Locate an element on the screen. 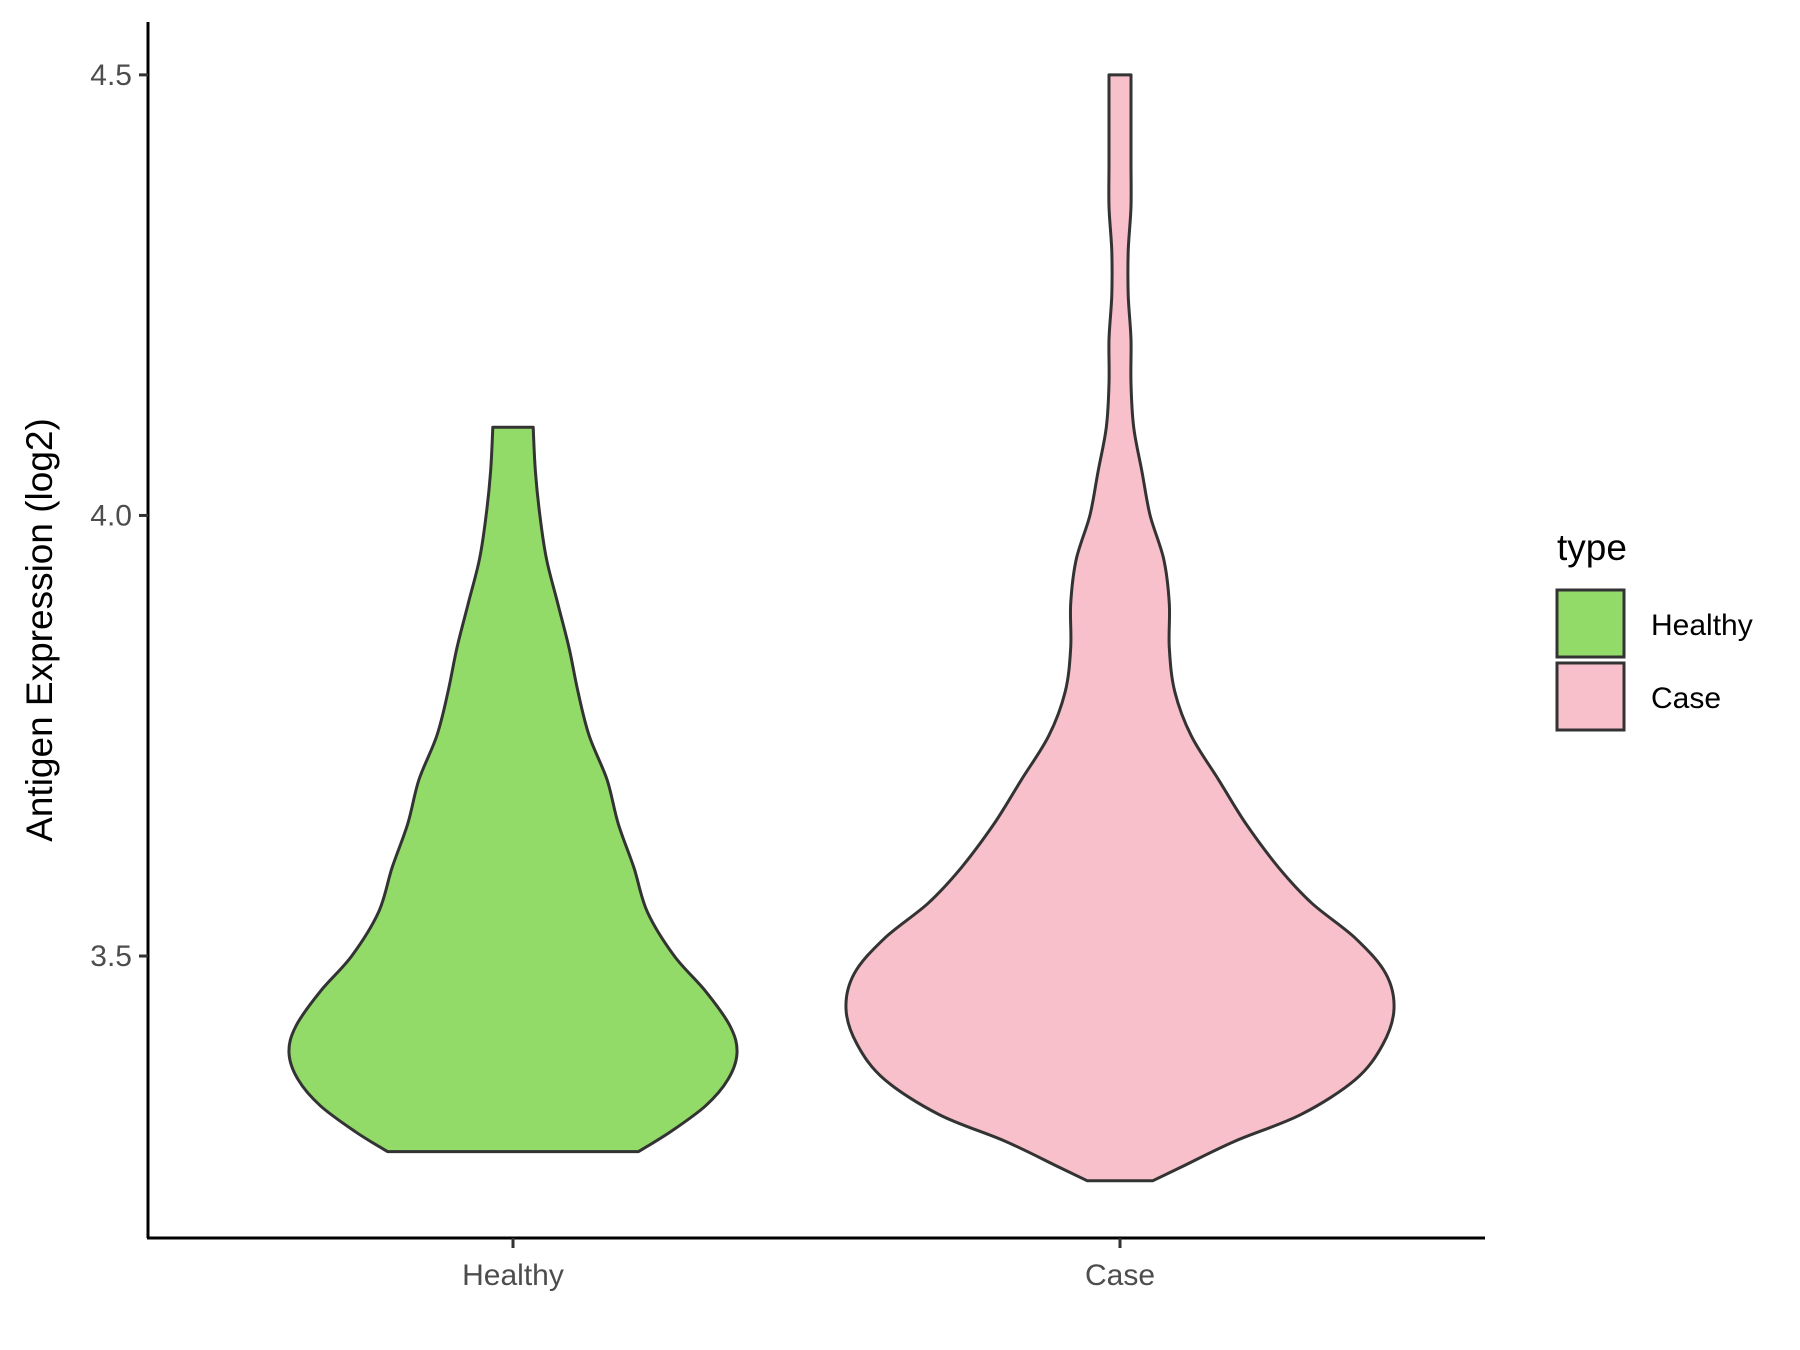 The width and height of the screenshot is (1800, 1350). y-tick-label: 4.5 is located at coordinates (111, 75).